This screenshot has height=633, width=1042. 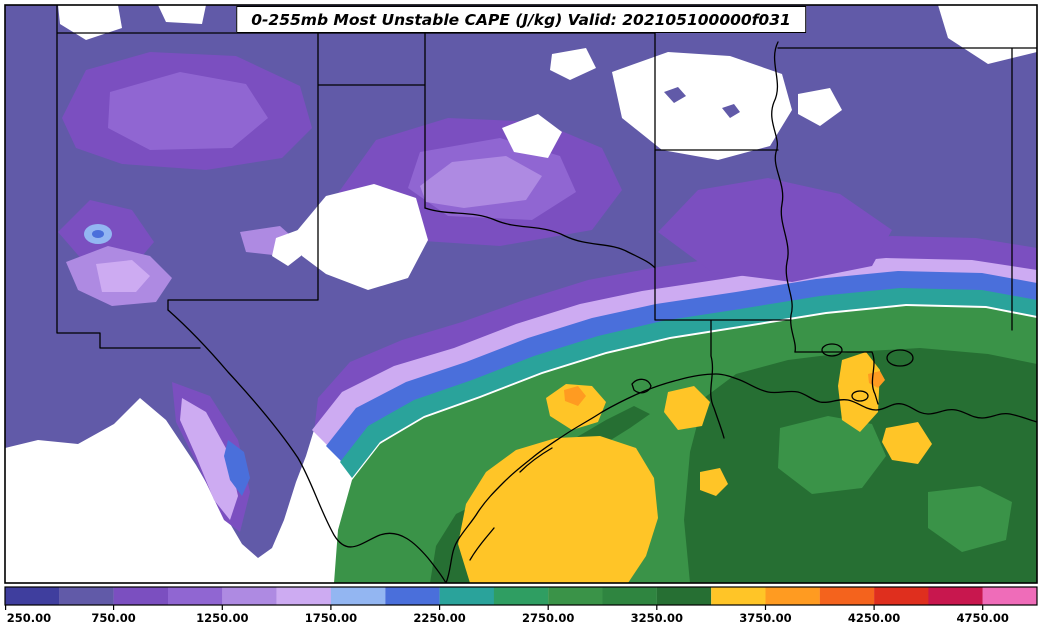 I want to click on colorbar-tick-label: 2250.00, so click(x=439, y=618).